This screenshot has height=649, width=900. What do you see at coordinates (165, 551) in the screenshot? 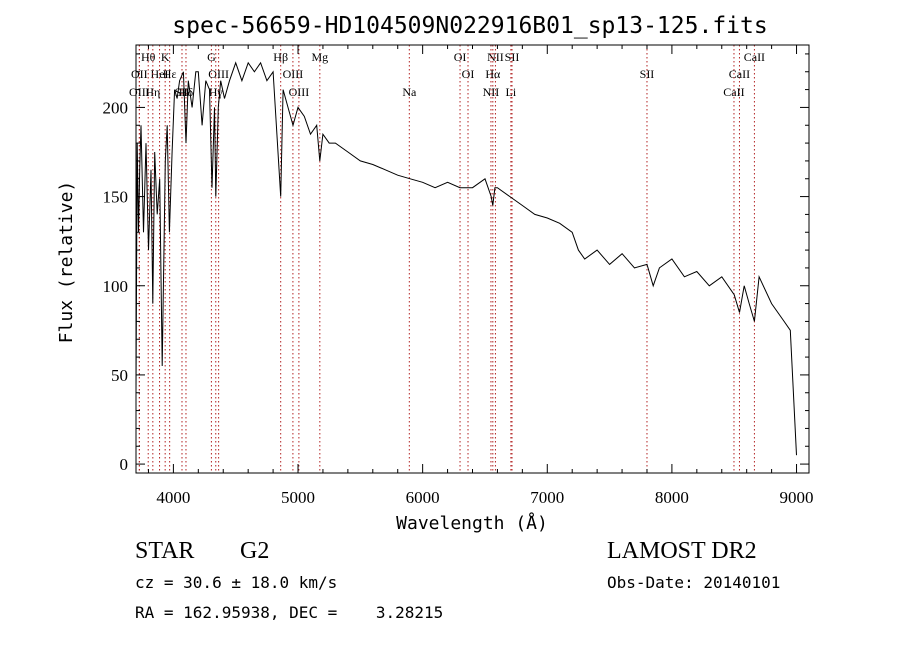
I see `object-type: STAR` at bounding box center [165, 551].